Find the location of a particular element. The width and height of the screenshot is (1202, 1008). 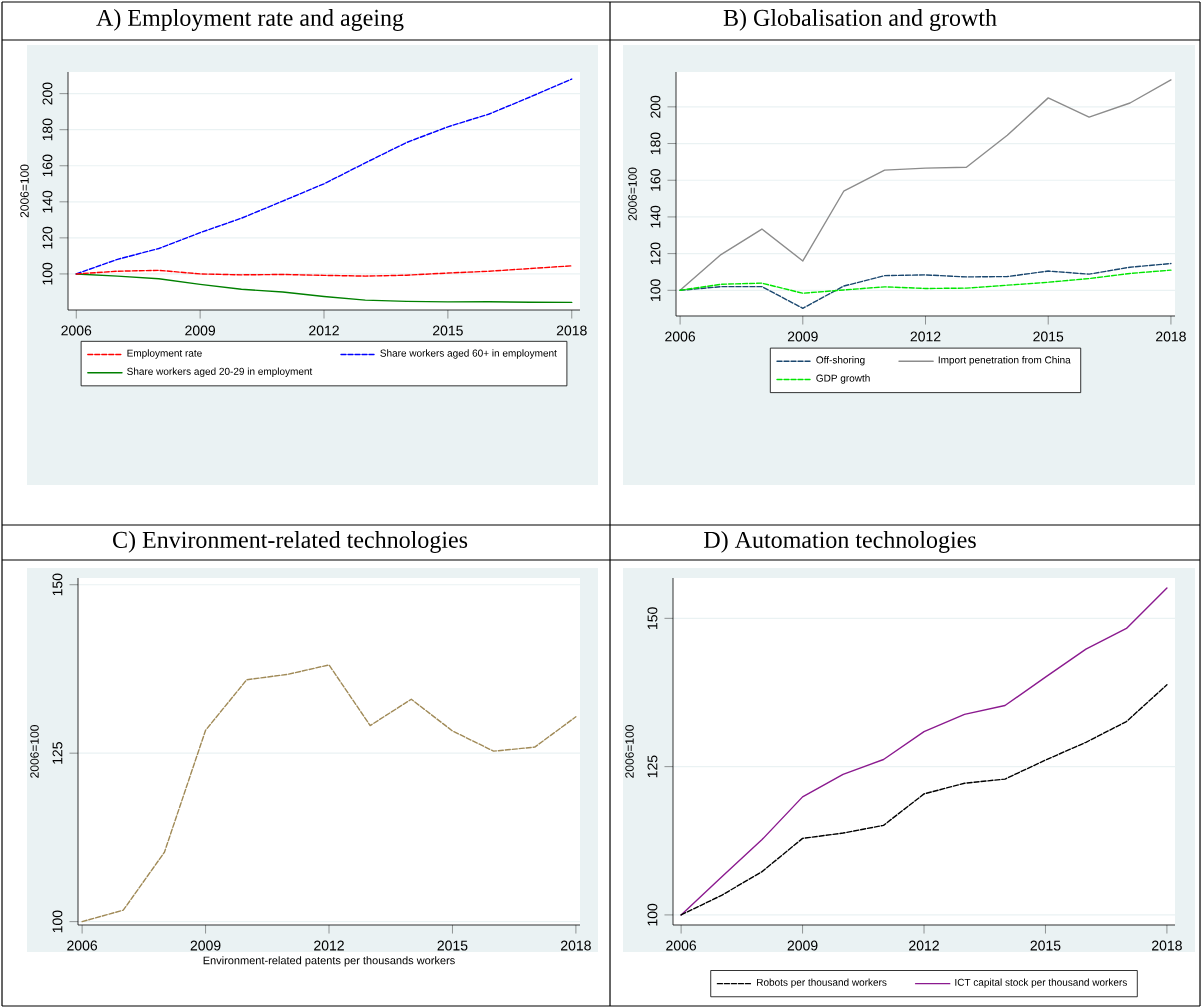

legend-label: Share workers aged 60+ in employment is located at coordinates (468, 354).